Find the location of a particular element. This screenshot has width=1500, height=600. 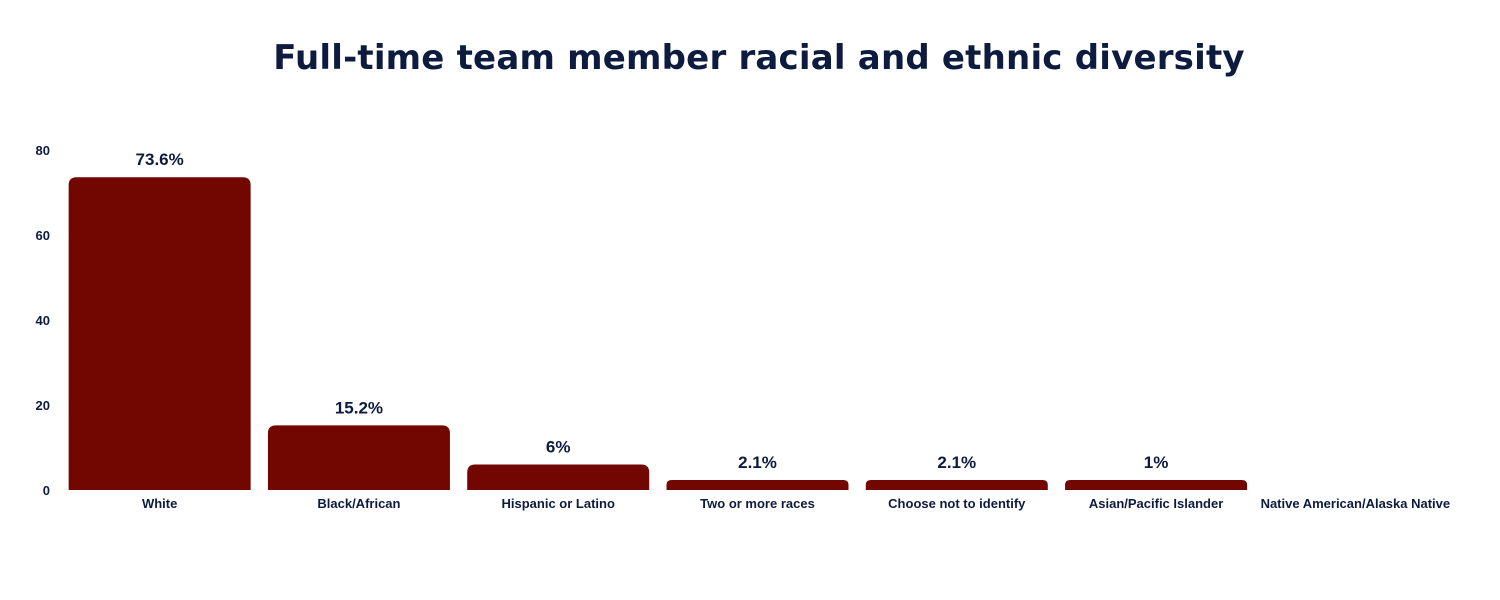

y-tick-label: 40 is located at coordinates (43, 320).